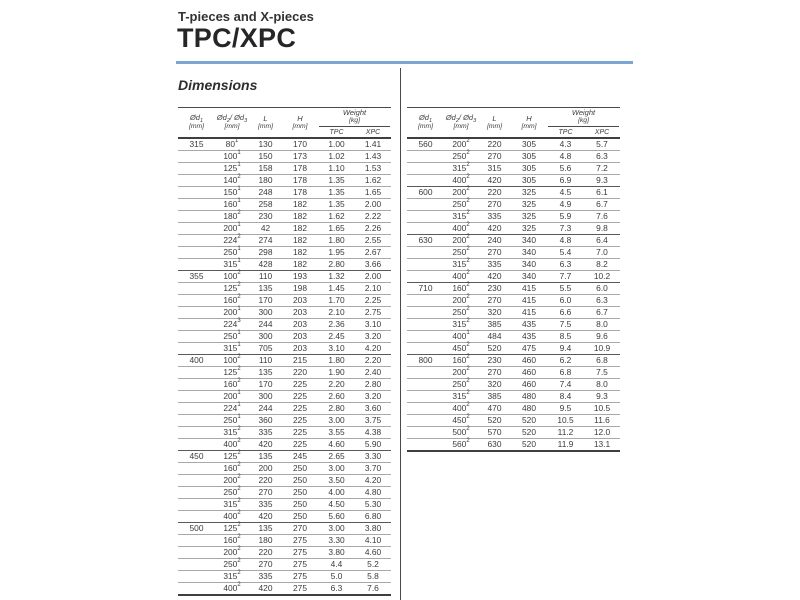  I want to click on cell-H: 182, so click(300, 204).